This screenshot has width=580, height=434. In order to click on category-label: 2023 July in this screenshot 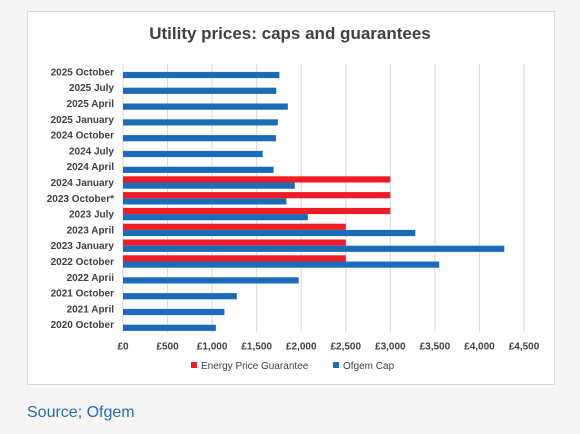, I will do `click(91, 215)`.